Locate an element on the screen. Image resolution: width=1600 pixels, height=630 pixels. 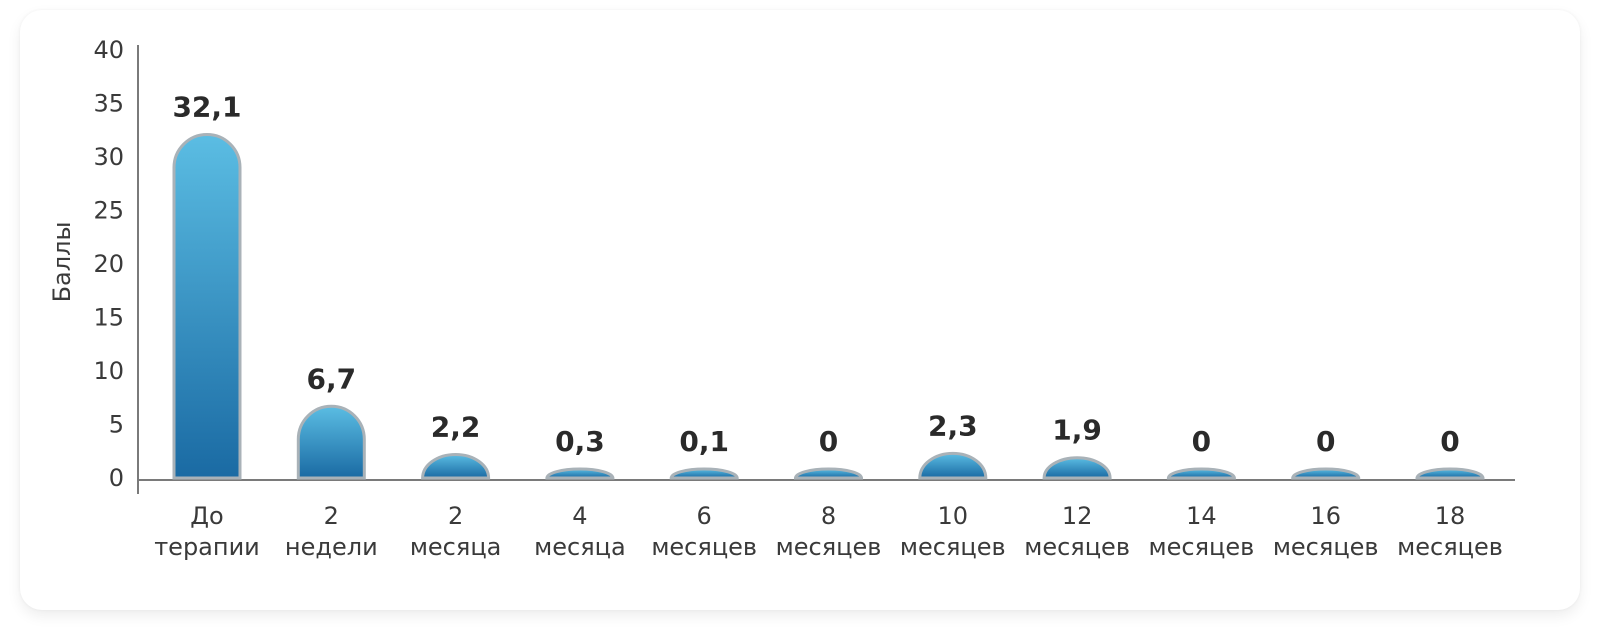
x-tick-label: До терапии is located at coordinates (207, 531).